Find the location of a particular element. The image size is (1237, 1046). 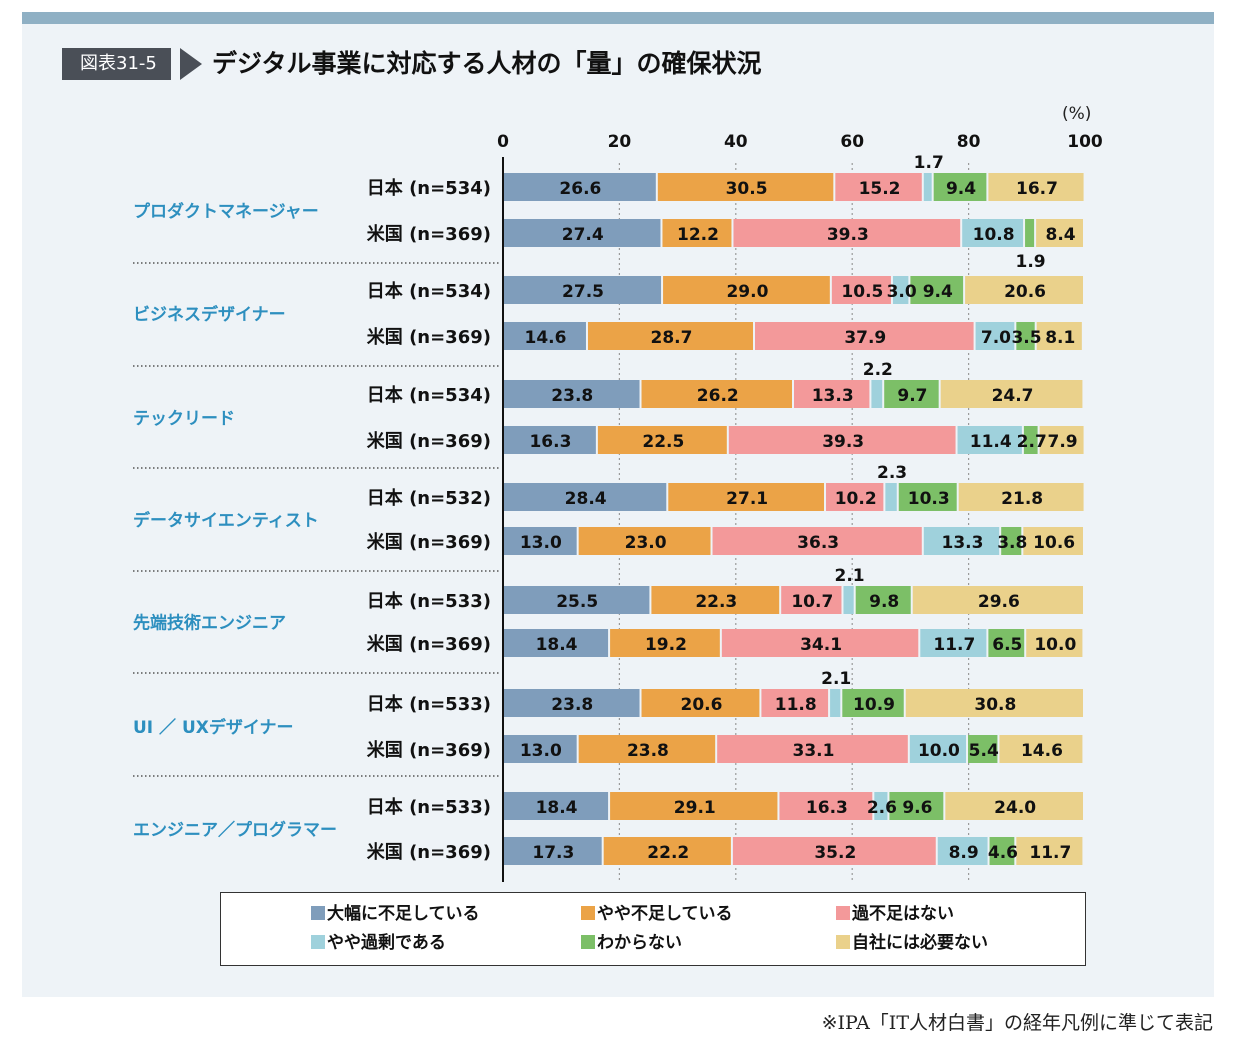

value-label: 3.8 is located at coordinates (1012, 543).